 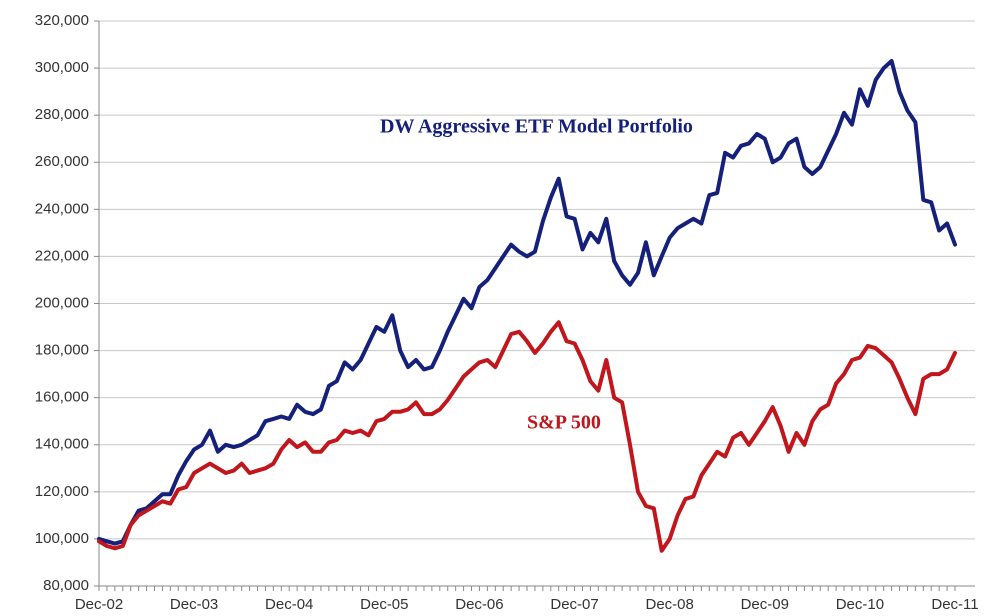 What do you see at coordinates (954, 604) in the screenshot?
I see `x-tick-label: Dec-11` at bounding box center [954, 604].